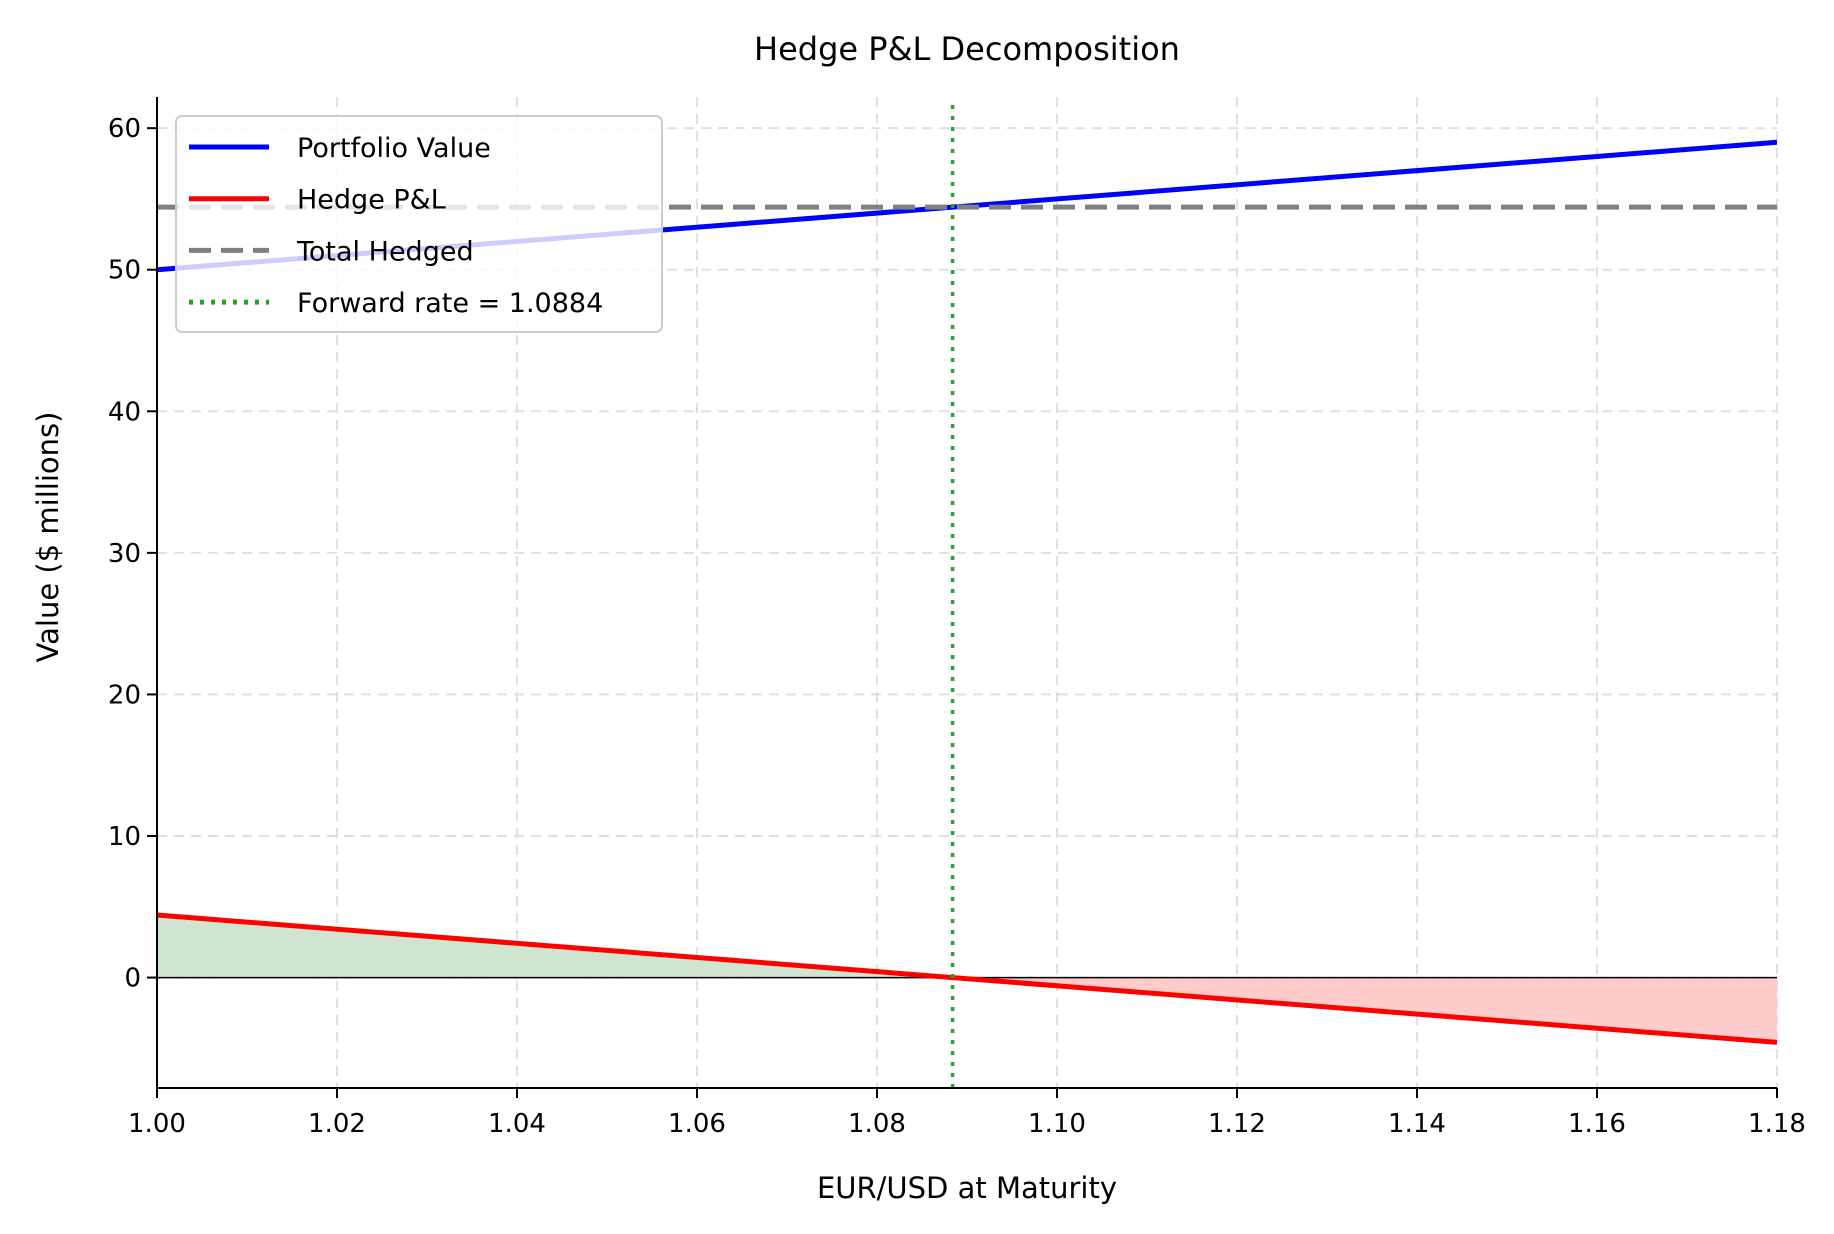  I want to click on x-tick-label: 1.18, so click(1777, 1124).